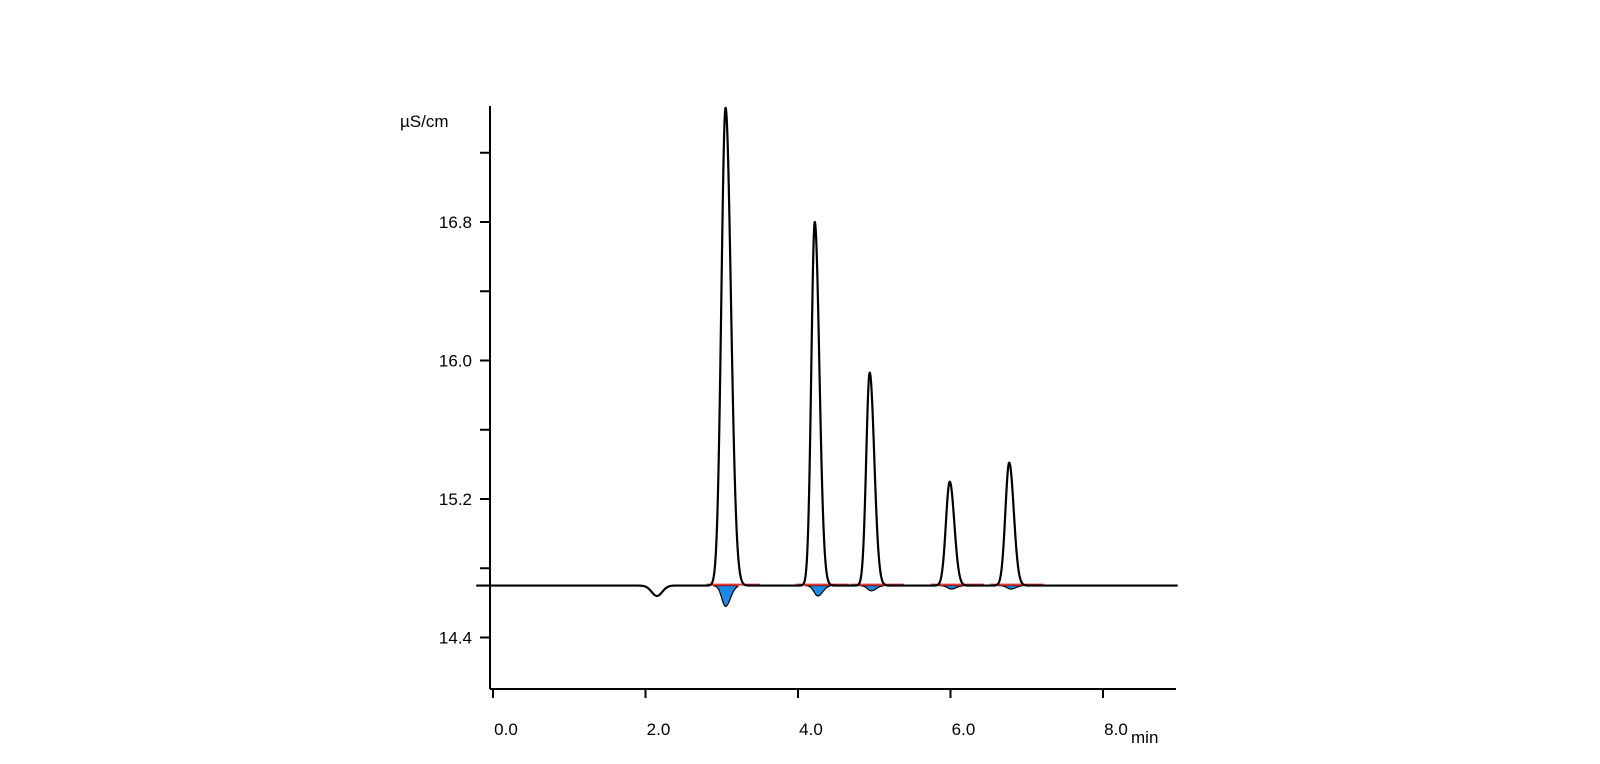  What do you see at coordinates (506, 729) in the screenshot?
I see `x-tick-label: 0.0` at bounding box center [506, 729].